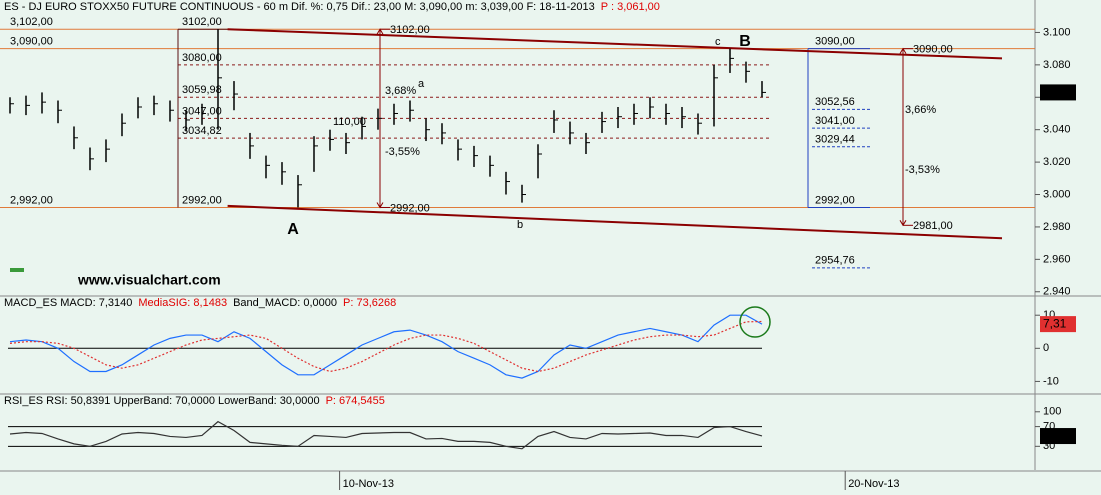 This screenshot has height=495, width=1101. Describe the element at coordinates (1057, 65) in the screenshot. I see `y-tick-label: 3.080` at that location.